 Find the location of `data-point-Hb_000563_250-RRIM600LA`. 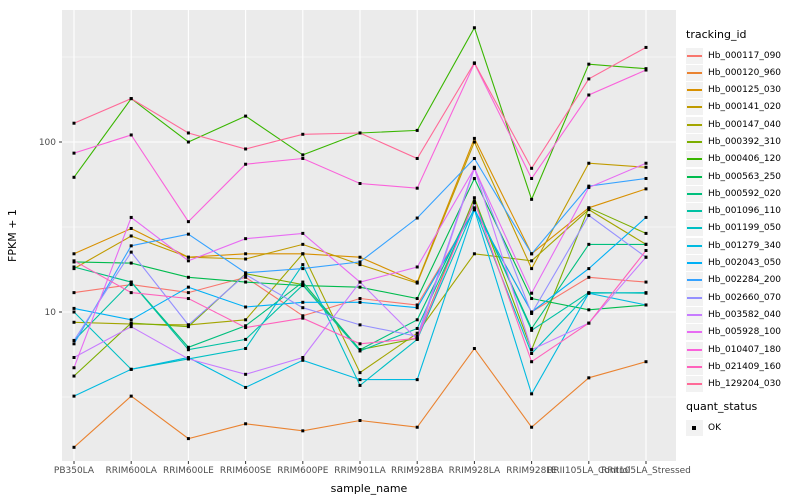

data-point-Hb_000563_250-RRIM600LA is located at coordinates (131, 263).